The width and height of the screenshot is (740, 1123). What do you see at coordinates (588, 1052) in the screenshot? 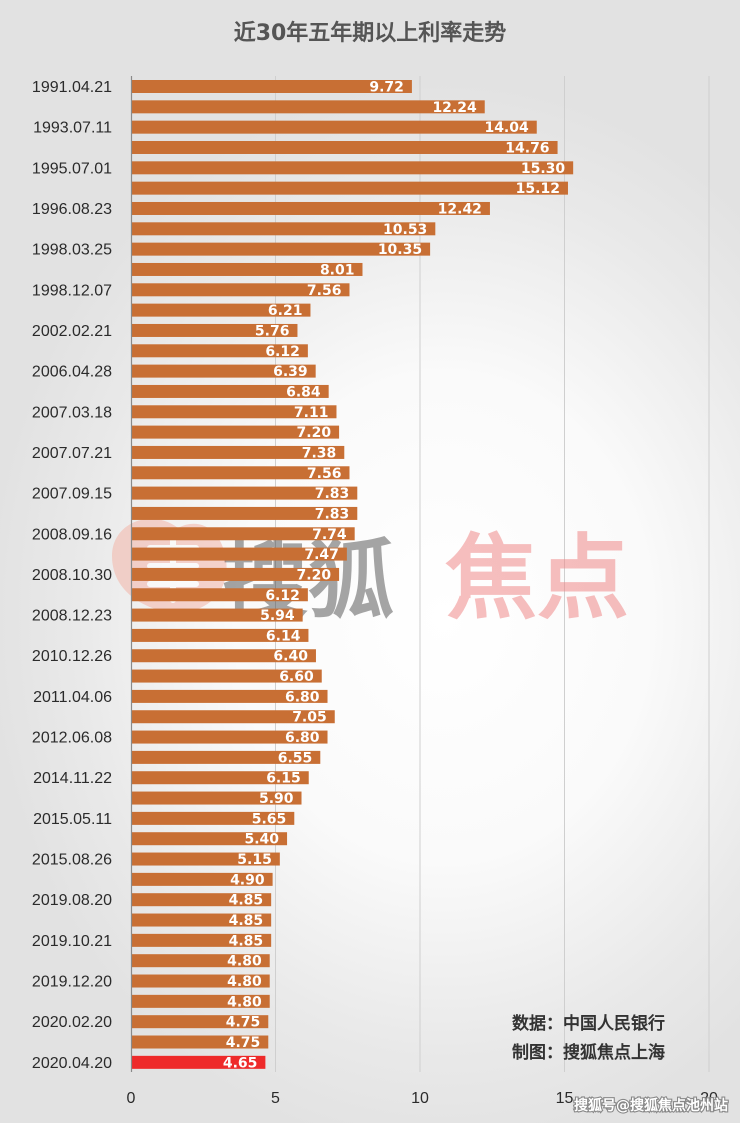
I see `author-note: 制图：搜狐焦点上海` at bounding box center [588, 1052].